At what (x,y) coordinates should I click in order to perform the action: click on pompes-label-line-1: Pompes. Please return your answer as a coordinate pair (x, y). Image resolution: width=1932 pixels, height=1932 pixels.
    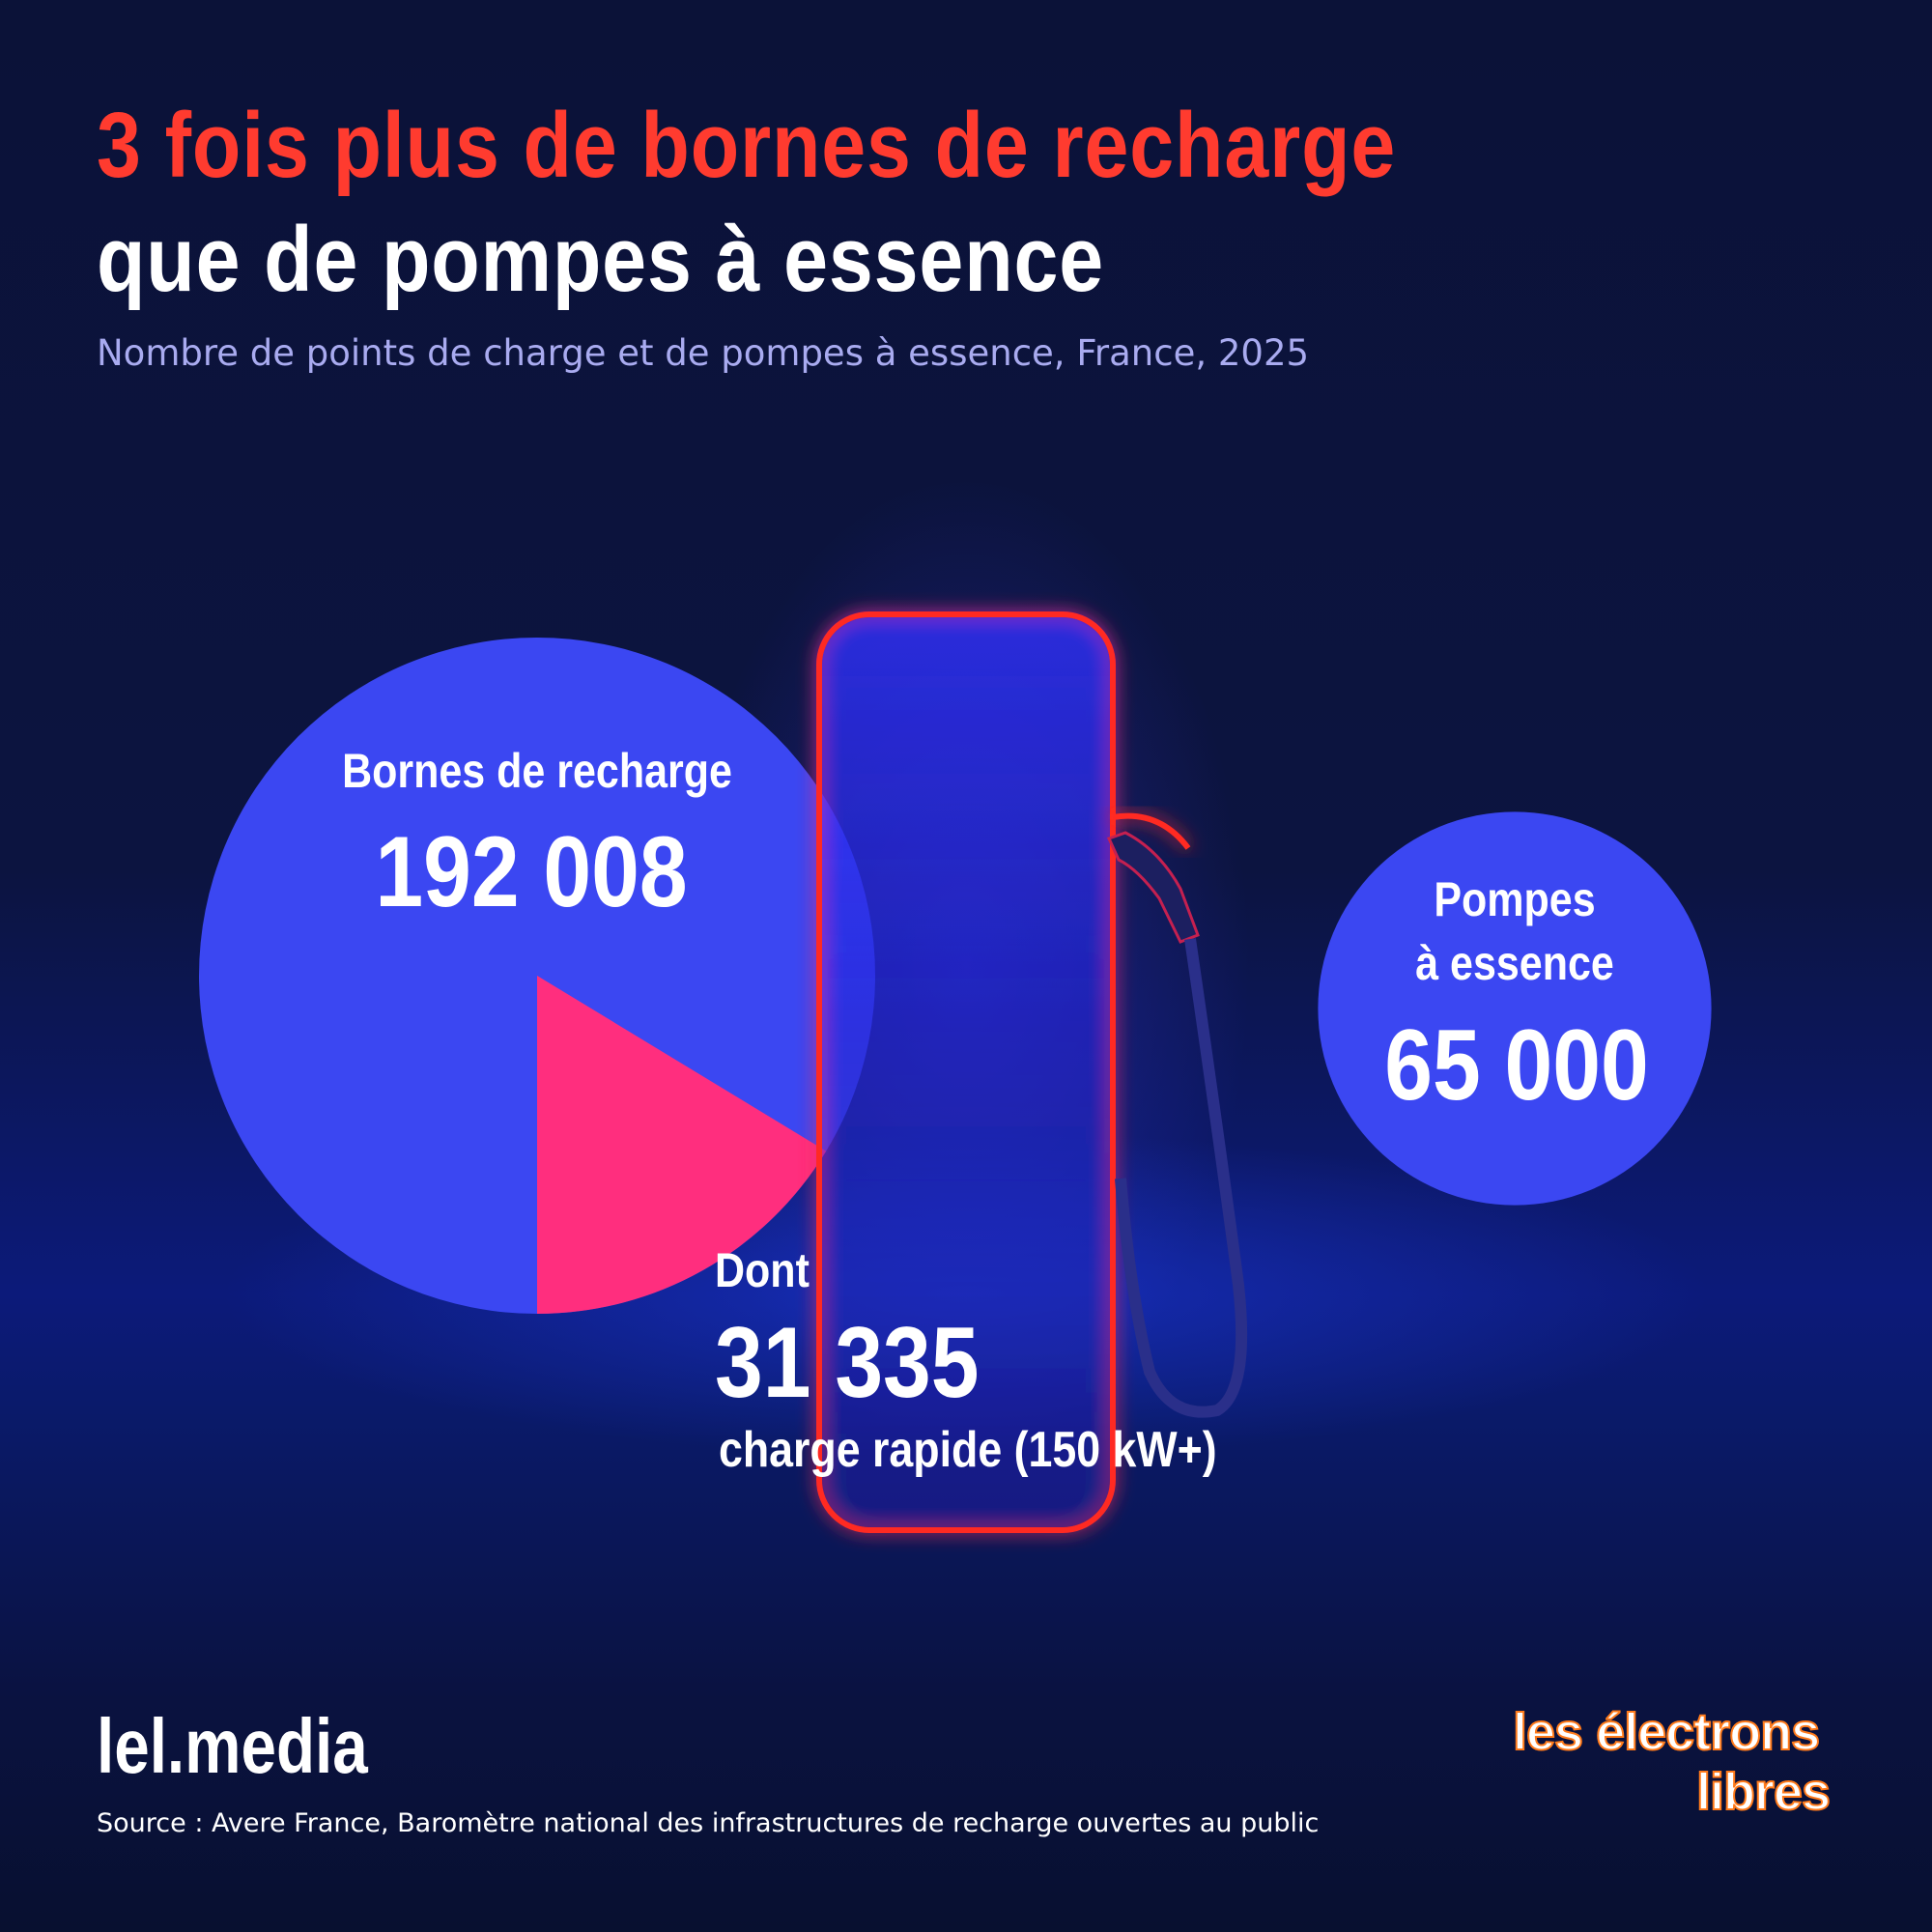
    Looking at the image, I should click on (1514, 899).